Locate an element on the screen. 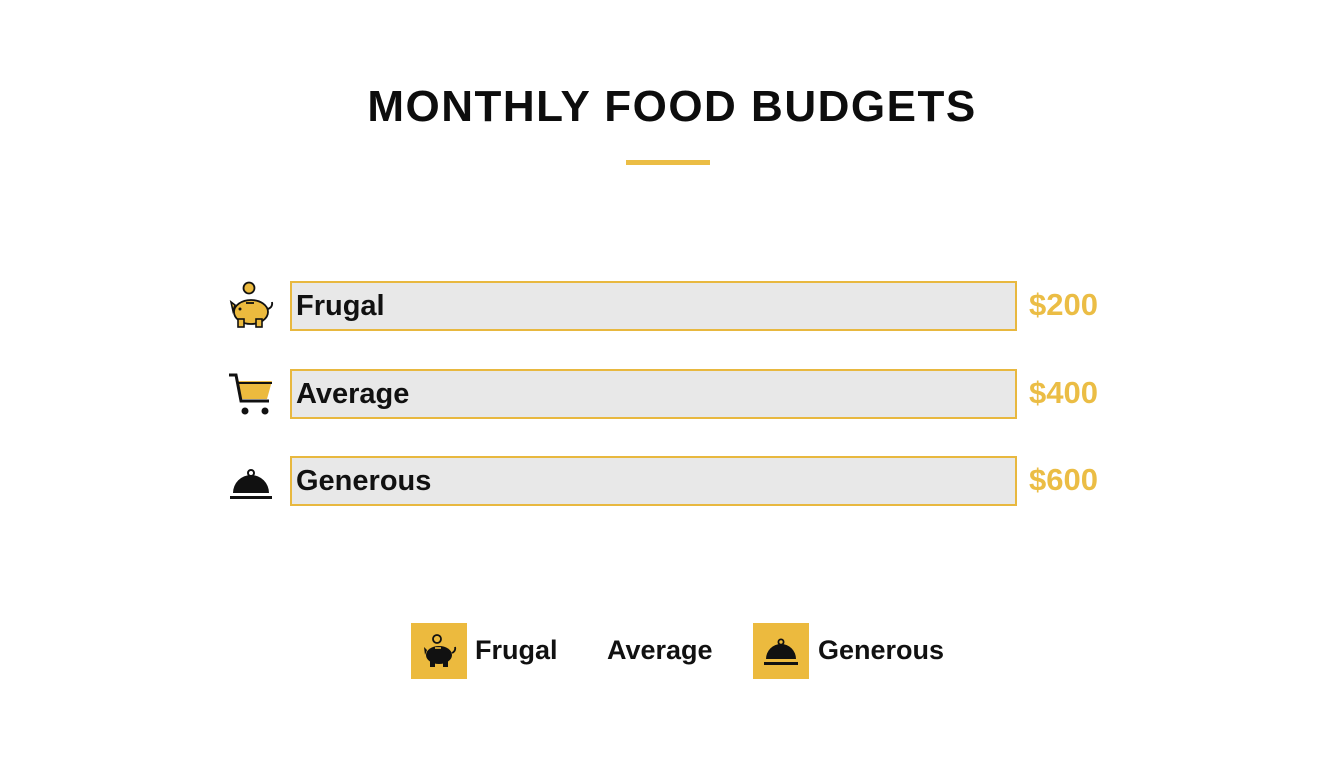  bar-value: $600 is located at coordinates (1063, 479).